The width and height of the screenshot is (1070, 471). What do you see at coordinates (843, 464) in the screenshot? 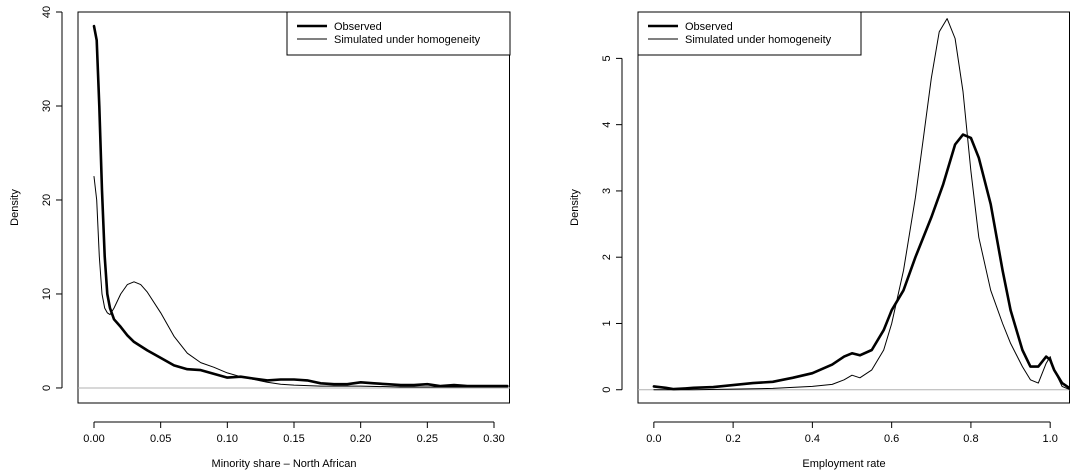
I see `x-axis-title: Employment rate` at bounding box center [843, 464].